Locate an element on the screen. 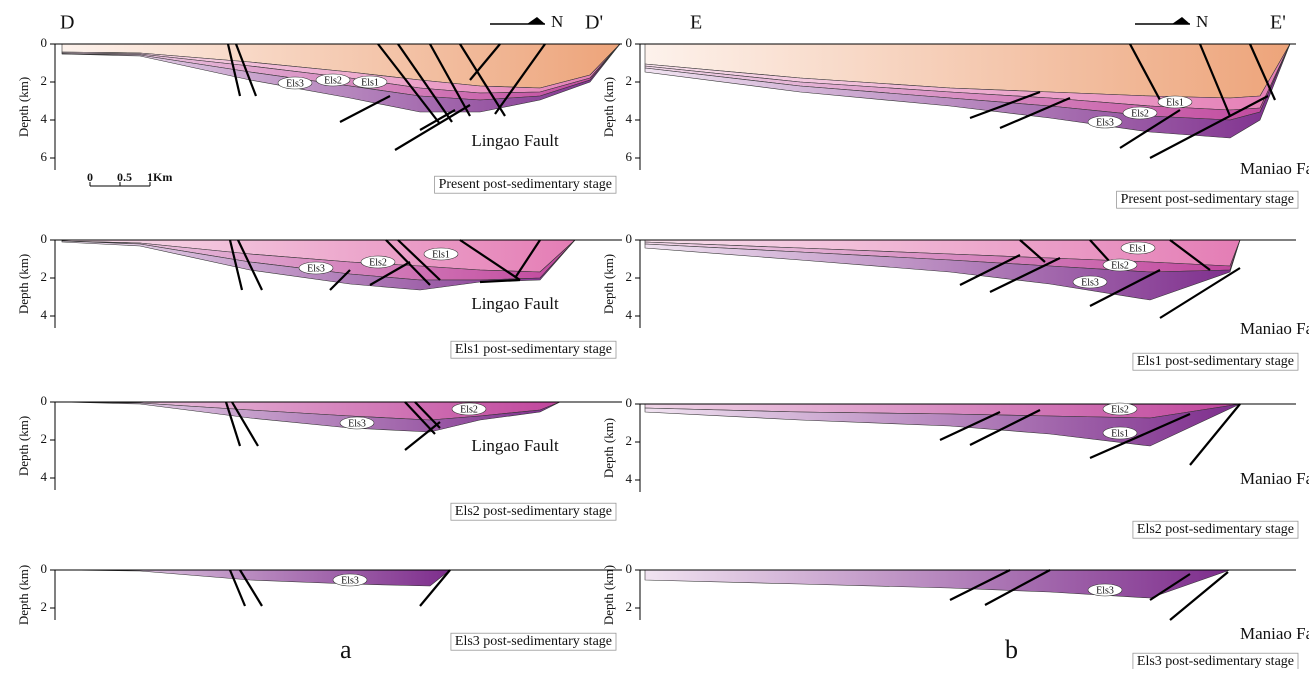 Image resolution: width=1309 pixels, height=674 pixels. scale-label: 0 is located at coordinates (90, 177).